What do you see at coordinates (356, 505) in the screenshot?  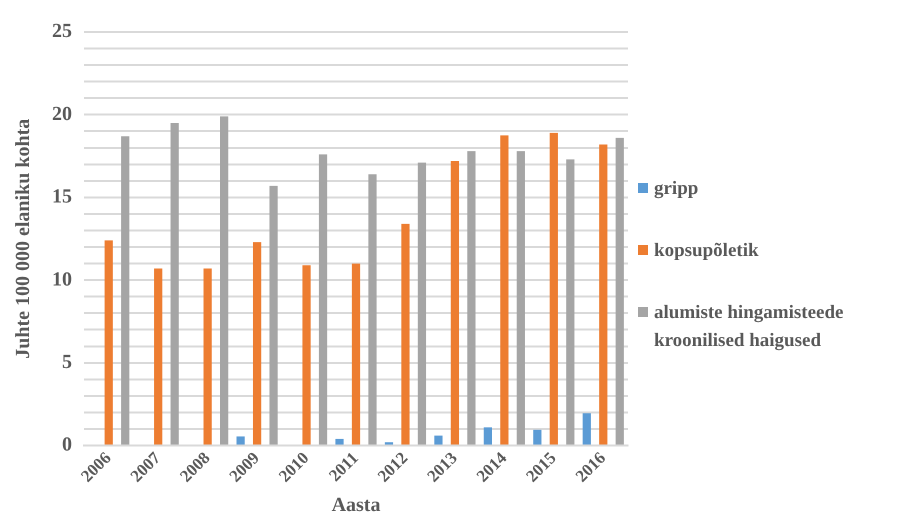 I see `x-axis-title: Aasta` at bounding box center [356, 505].